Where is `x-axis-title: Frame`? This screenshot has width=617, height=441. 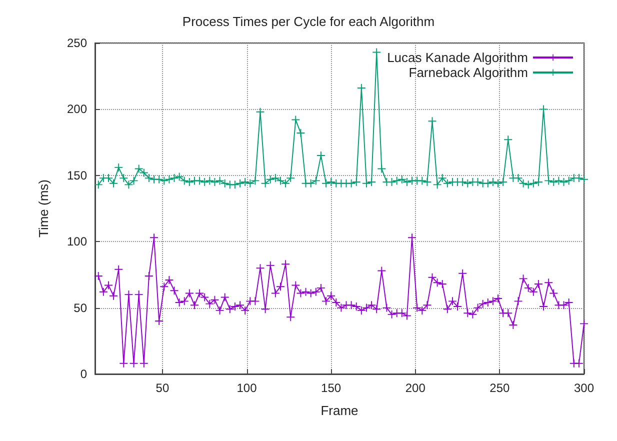 x-axis-title: Frame is located at coordinates (339, 410).